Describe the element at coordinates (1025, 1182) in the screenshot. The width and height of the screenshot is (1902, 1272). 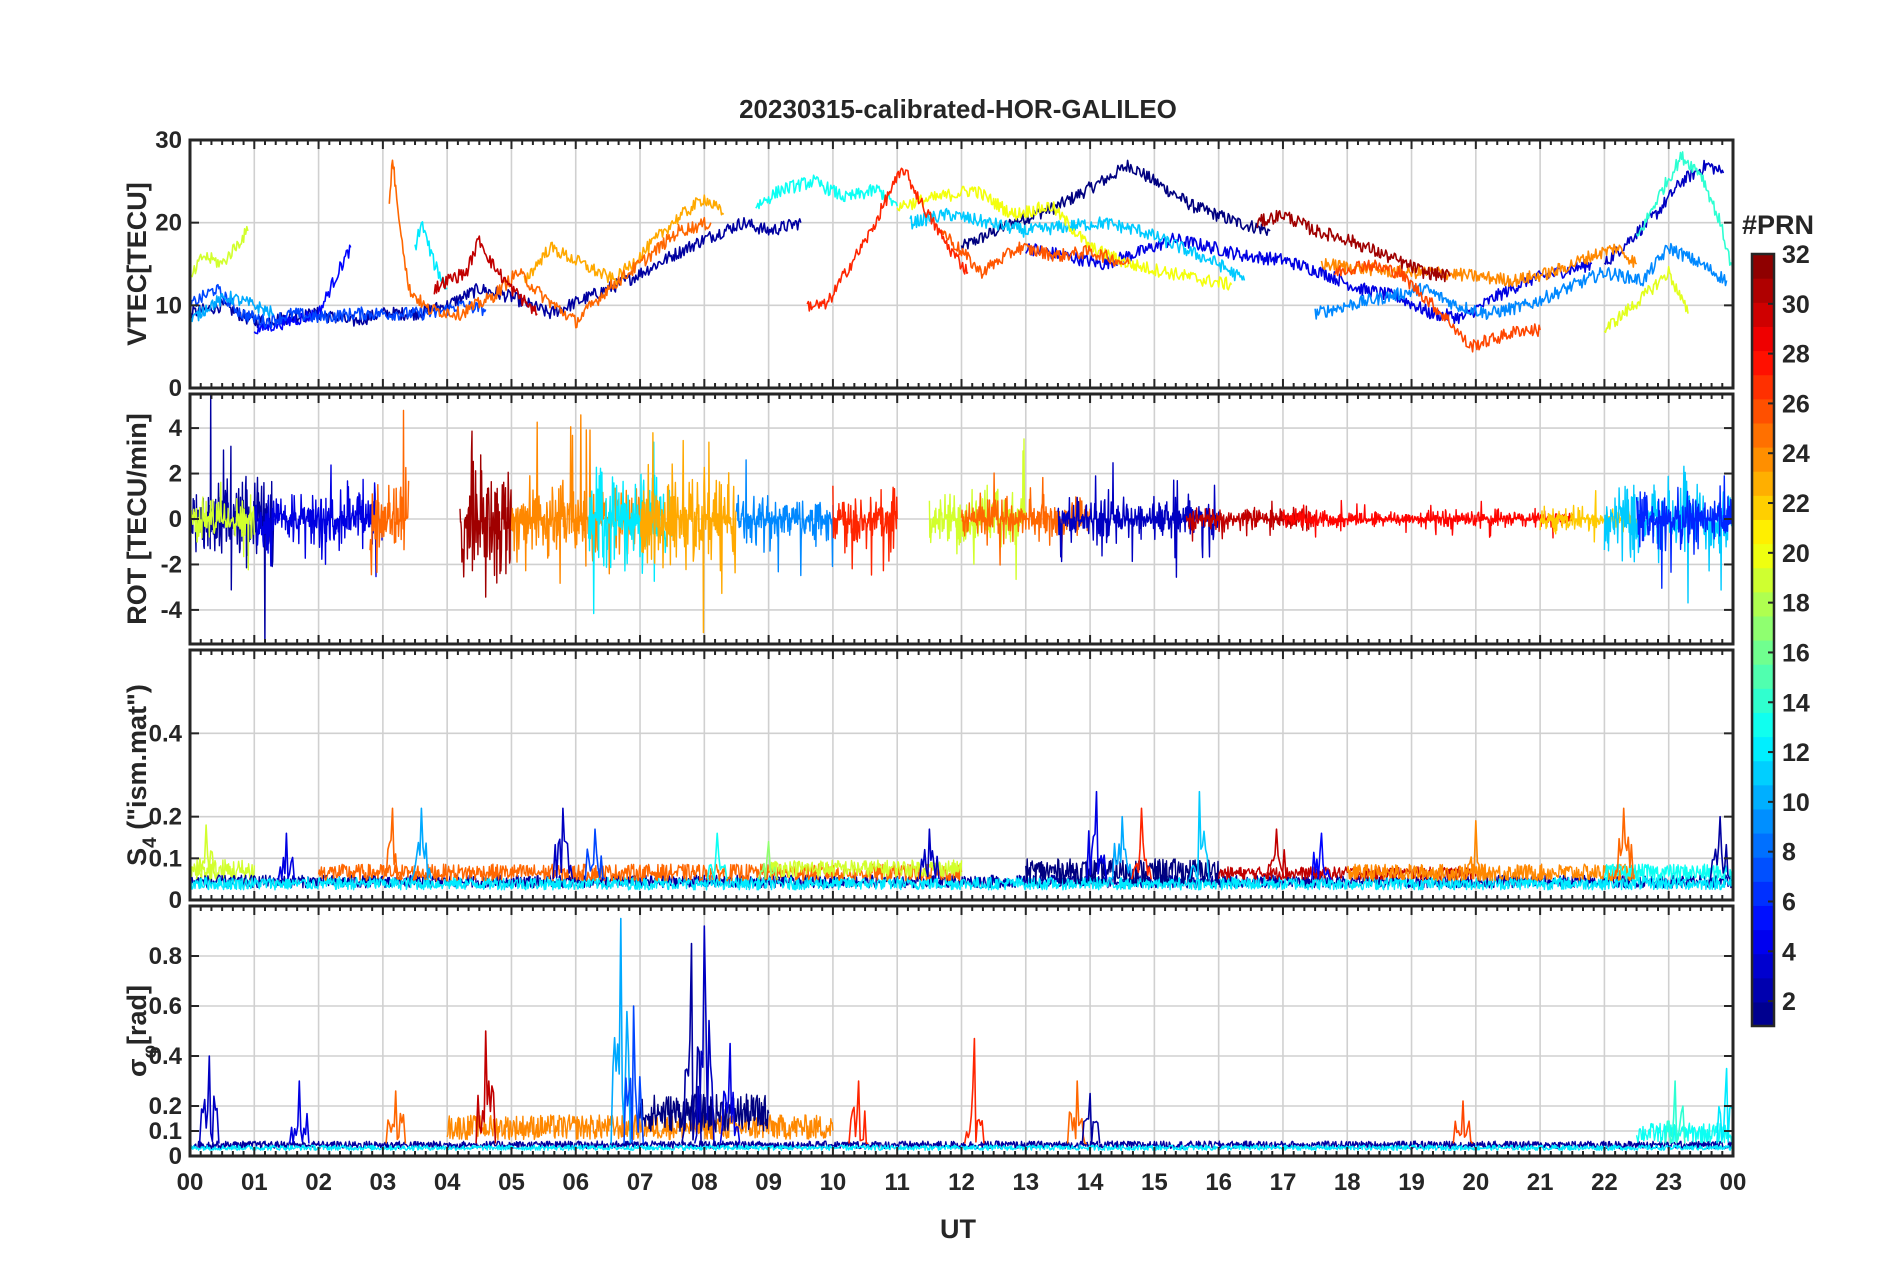
I see `x-tick-label: 13` at that location.